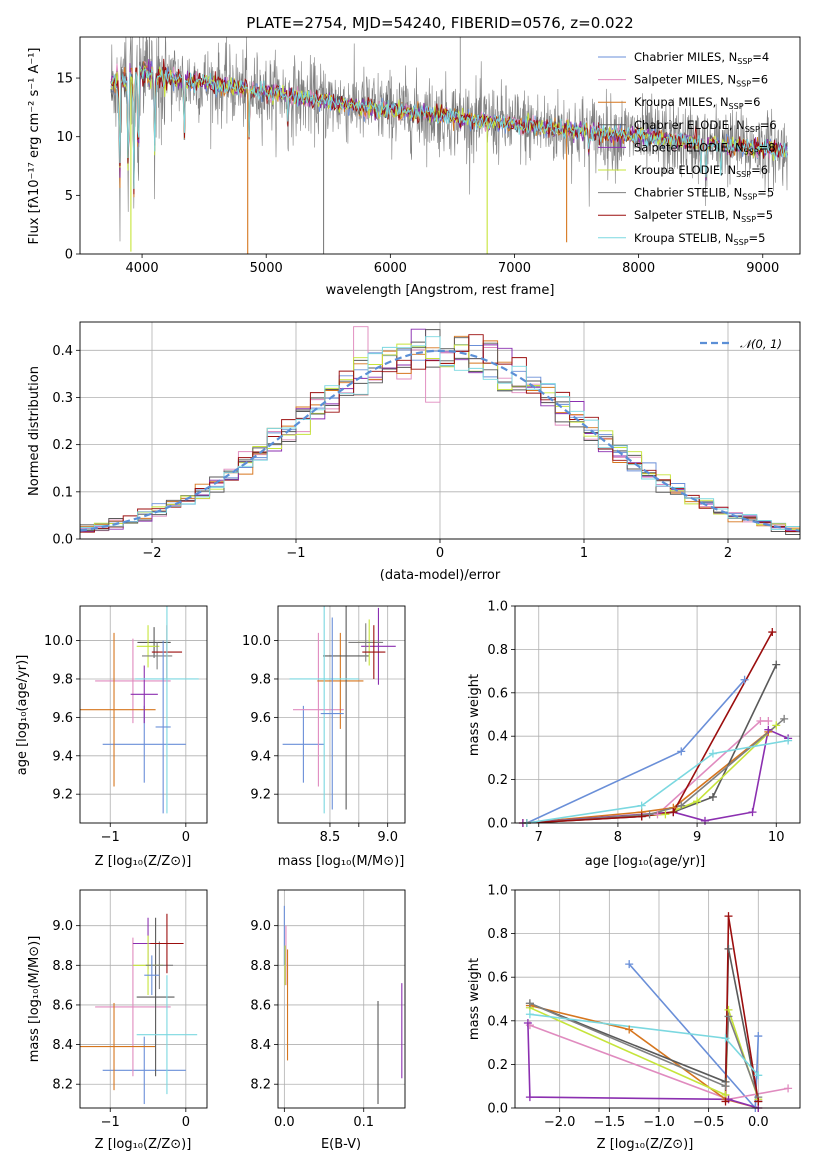  Describe the element at coordinates (62, 398) in the screenshot. I see `y-tick-label: 0.3` at that location.